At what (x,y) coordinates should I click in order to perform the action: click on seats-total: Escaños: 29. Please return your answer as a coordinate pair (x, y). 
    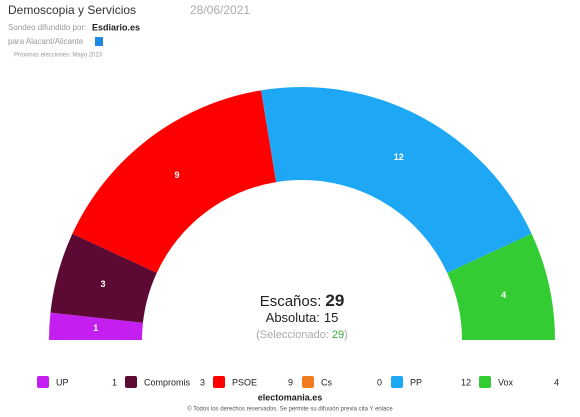
    Looking at the image, I should click on (302, 300).